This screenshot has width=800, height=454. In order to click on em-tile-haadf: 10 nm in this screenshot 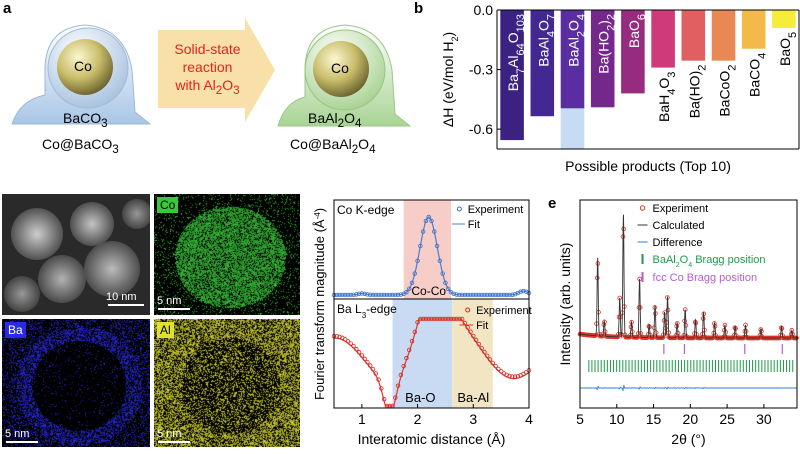, I will do `click(76, 254)`.